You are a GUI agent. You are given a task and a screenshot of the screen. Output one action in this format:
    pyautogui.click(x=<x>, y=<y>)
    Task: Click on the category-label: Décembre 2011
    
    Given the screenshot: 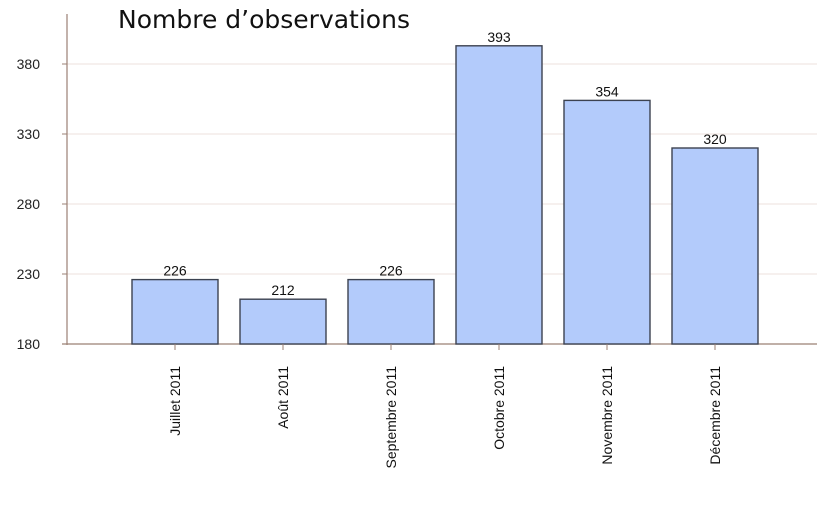 What is the action you would take?
    pyautogui.click(x=715, y=415)
    